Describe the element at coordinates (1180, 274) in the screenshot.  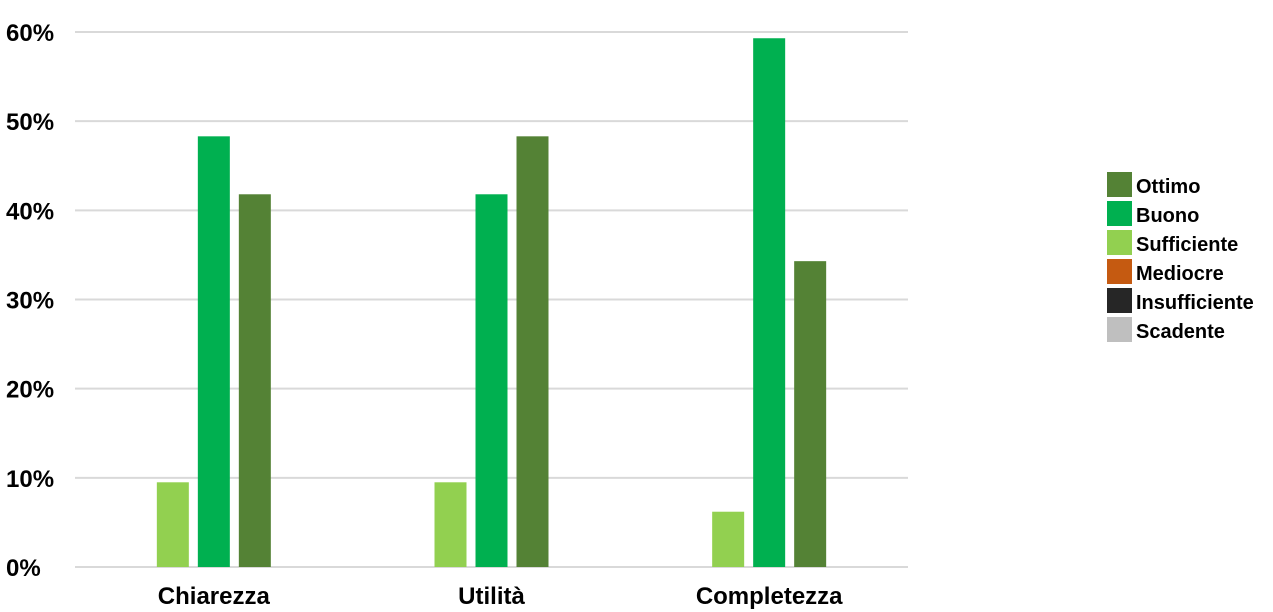
I see `legend-label-mediocre: Mediocre` at that location.